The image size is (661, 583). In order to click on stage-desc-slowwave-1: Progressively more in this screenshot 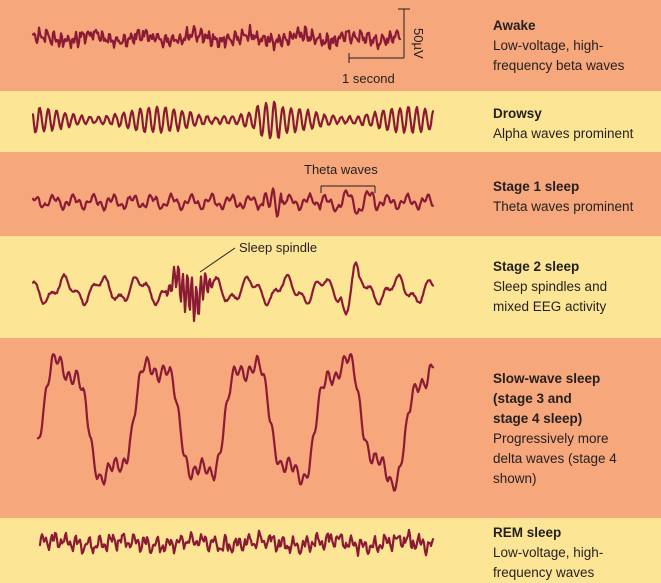, I will do `click(551, 438)`.